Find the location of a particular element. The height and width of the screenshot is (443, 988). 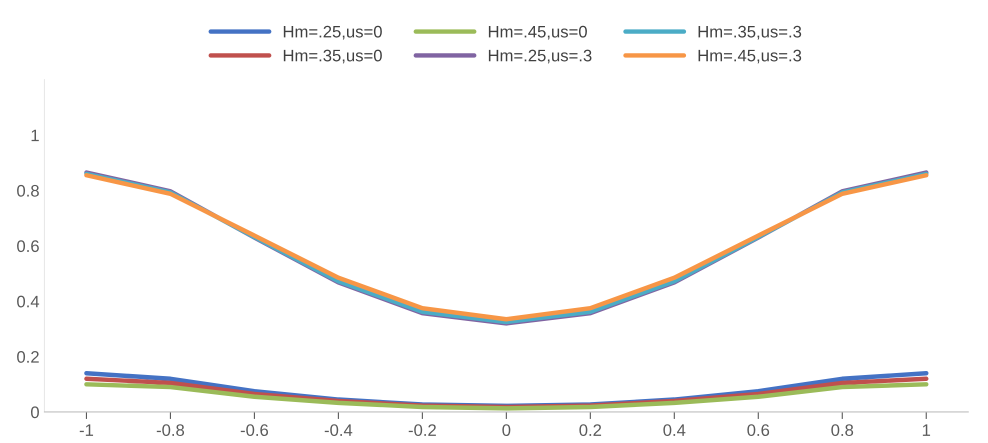

x-tick-label: -1 is located at coordinates (87, 430).